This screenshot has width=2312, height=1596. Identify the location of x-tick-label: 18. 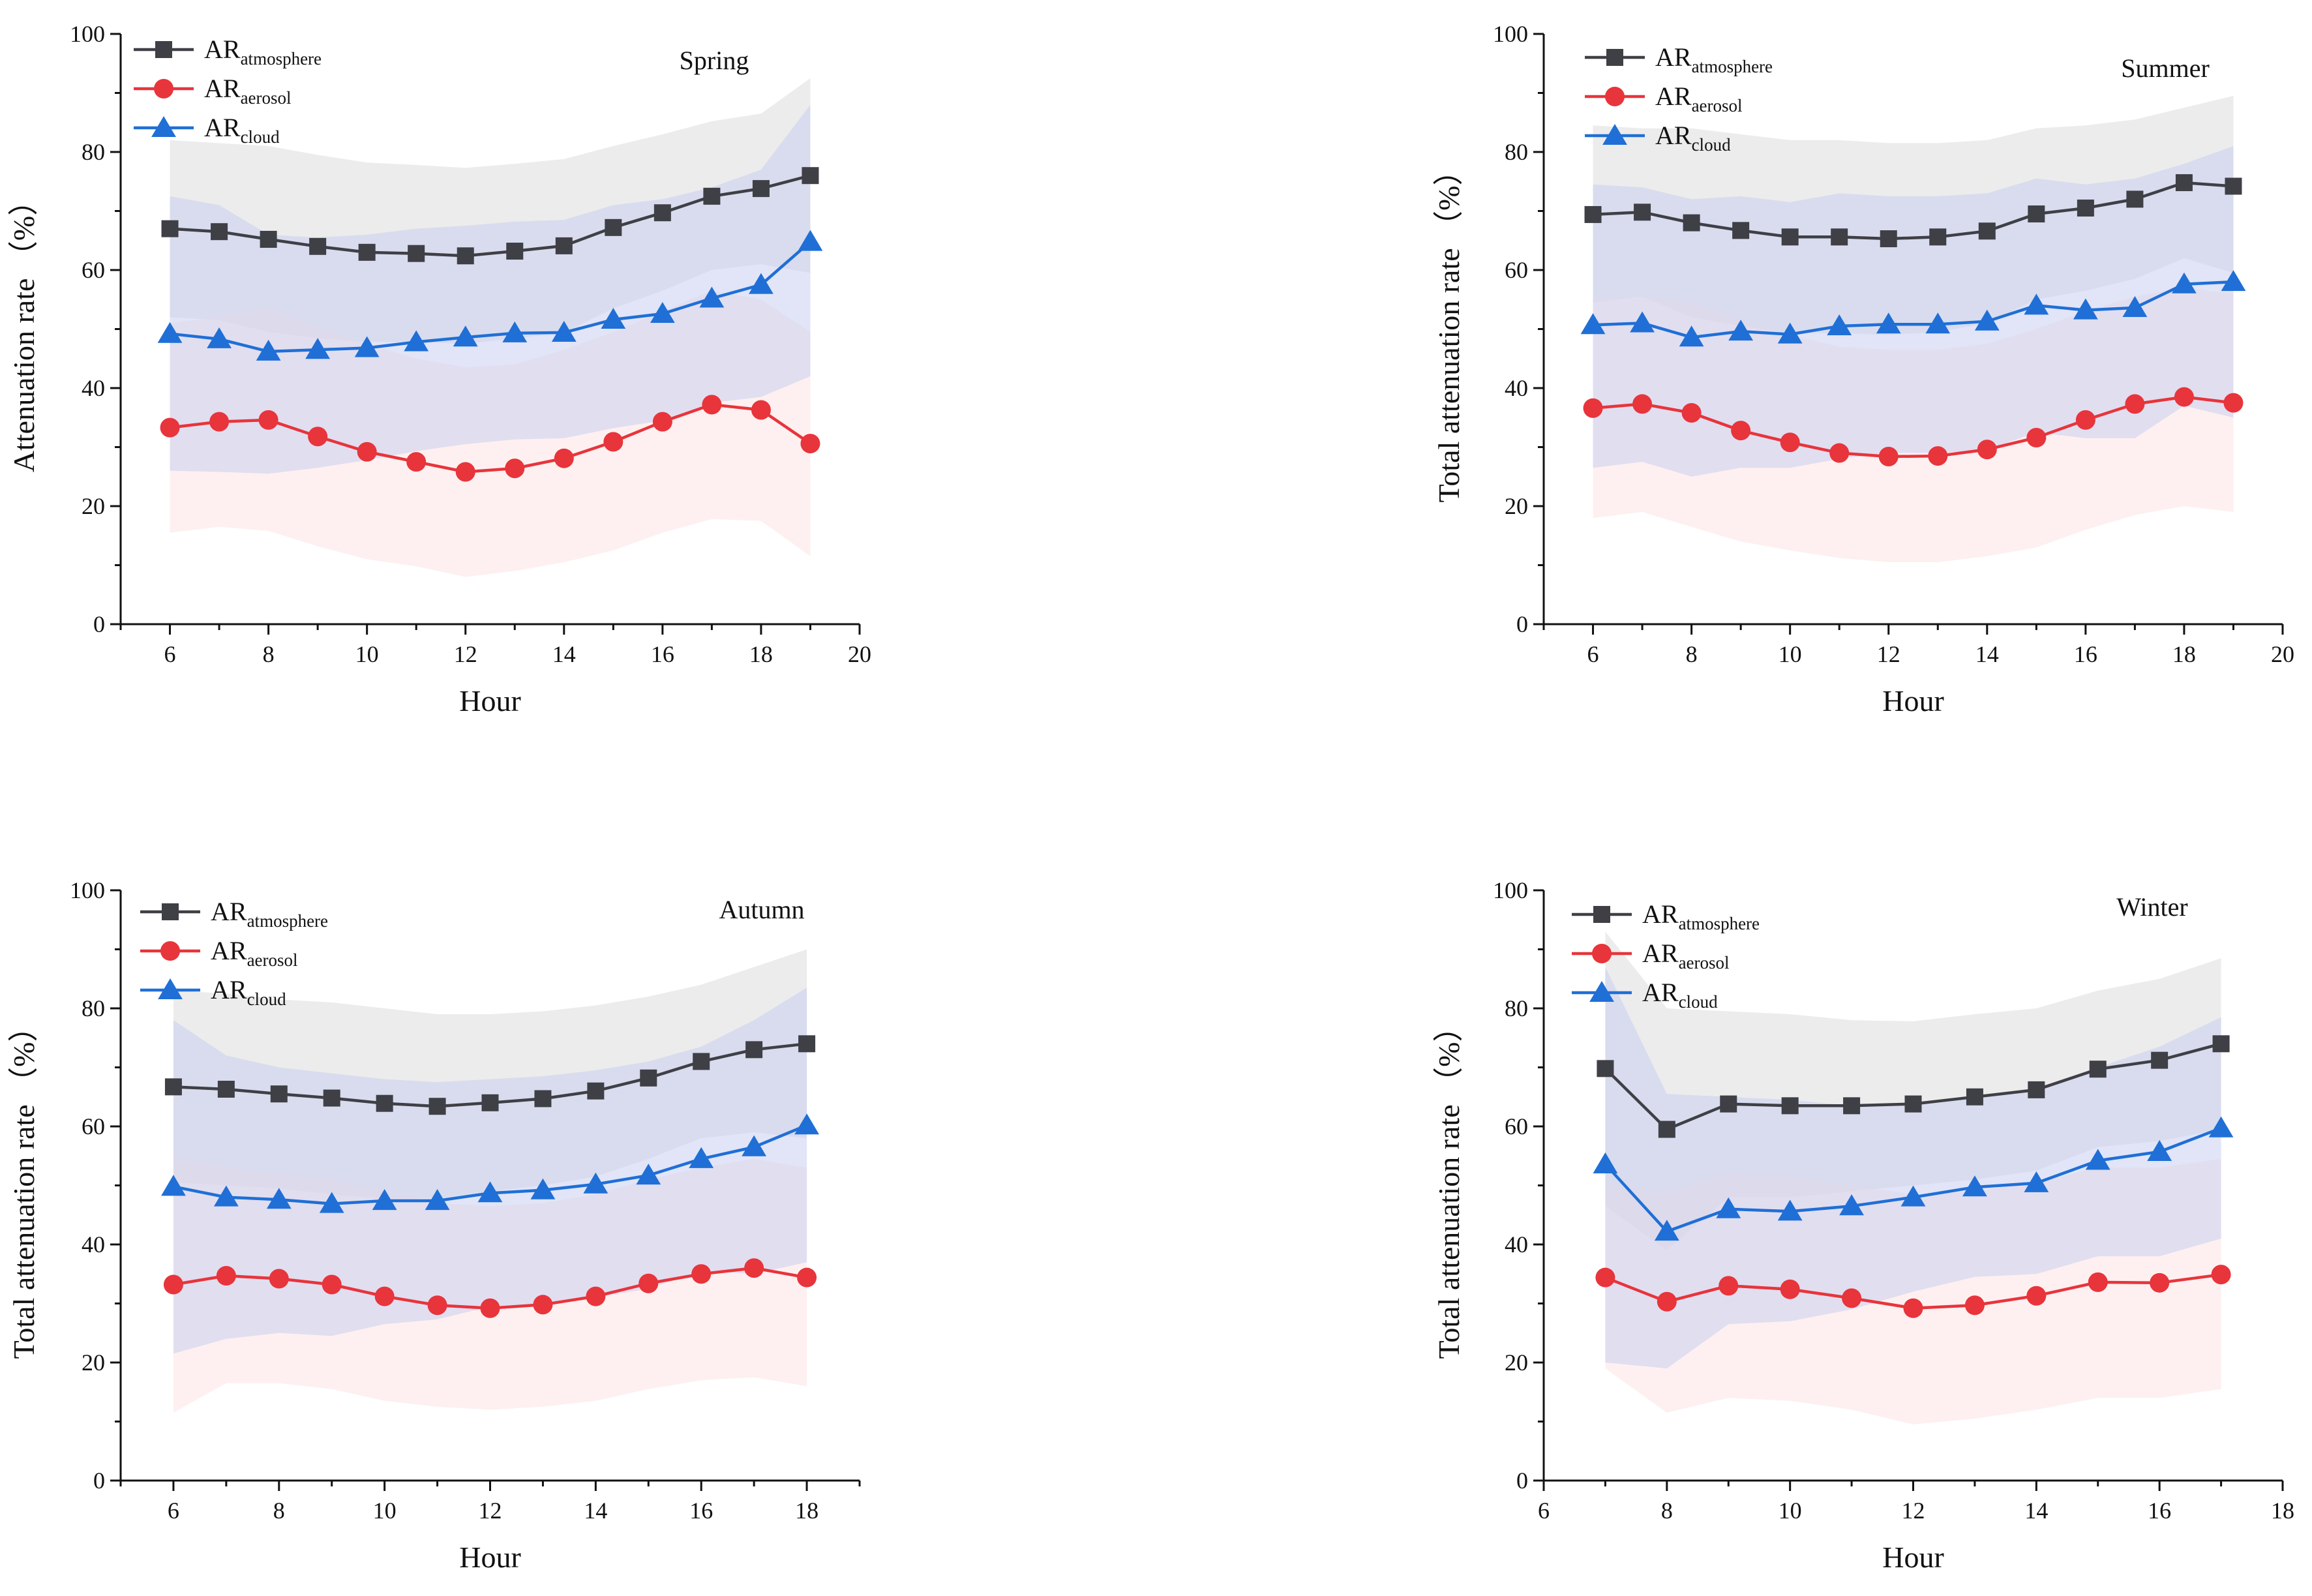
(761, 654).